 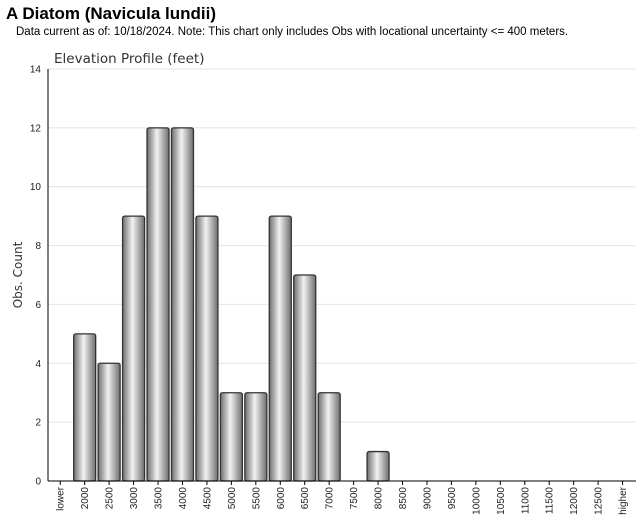 What do you see at coordinates (38, 482) in the screenshot?
I see `y-tick-label: 0` at bounding box center [38, 482].